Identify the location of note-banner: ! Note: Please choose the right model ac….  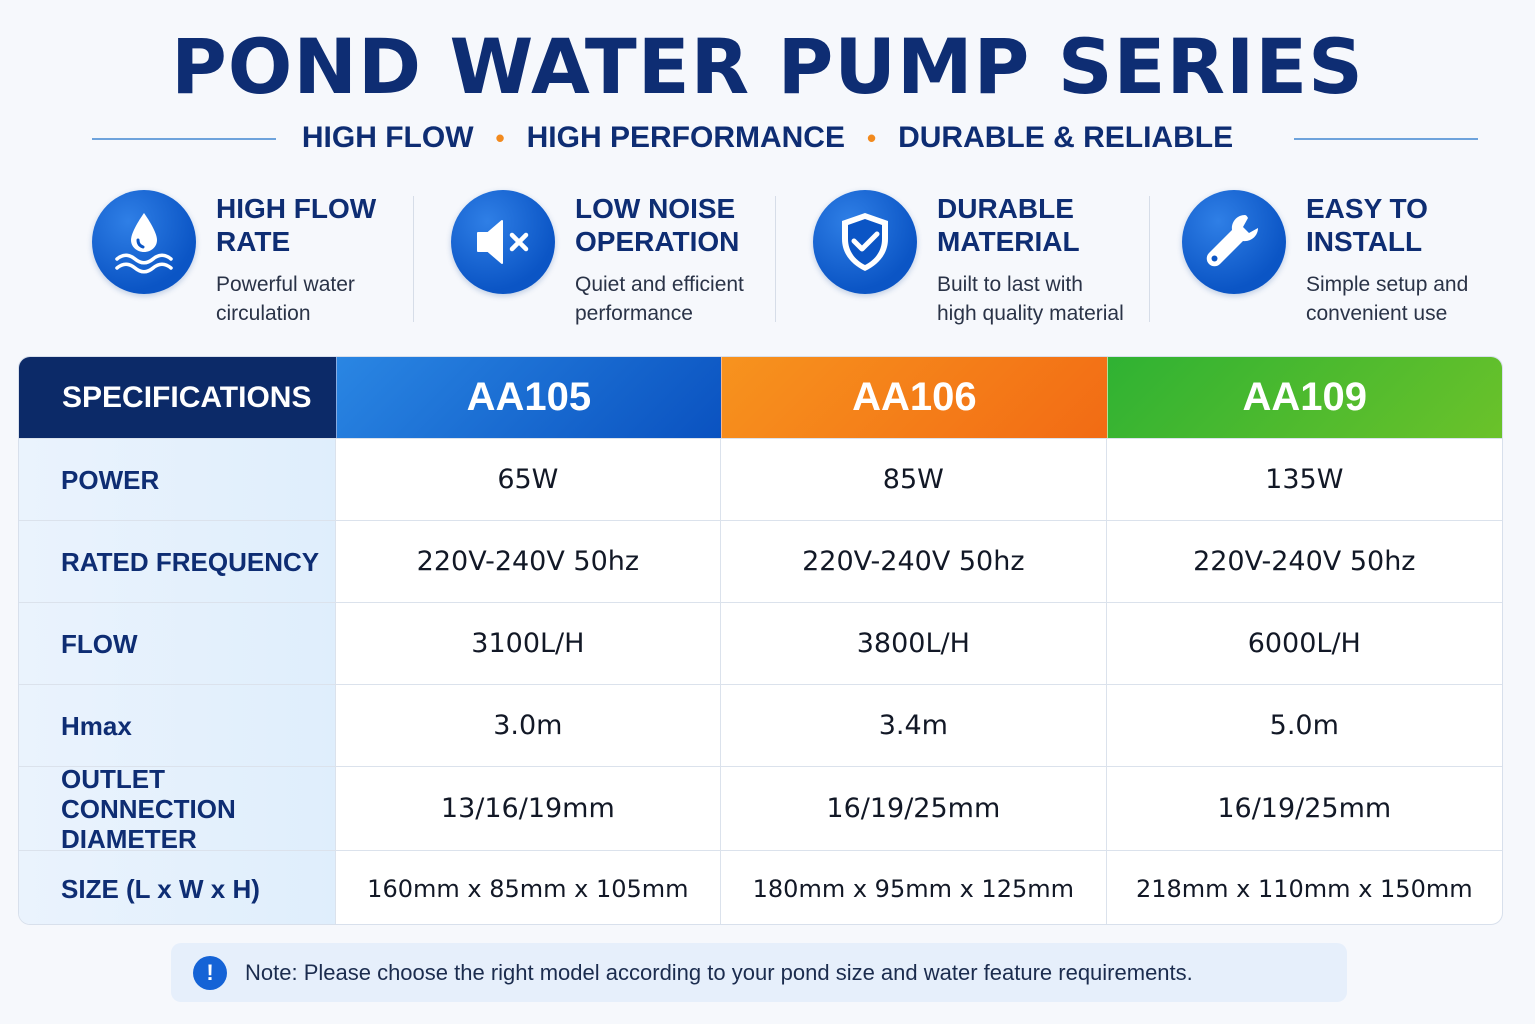
(759, 972).